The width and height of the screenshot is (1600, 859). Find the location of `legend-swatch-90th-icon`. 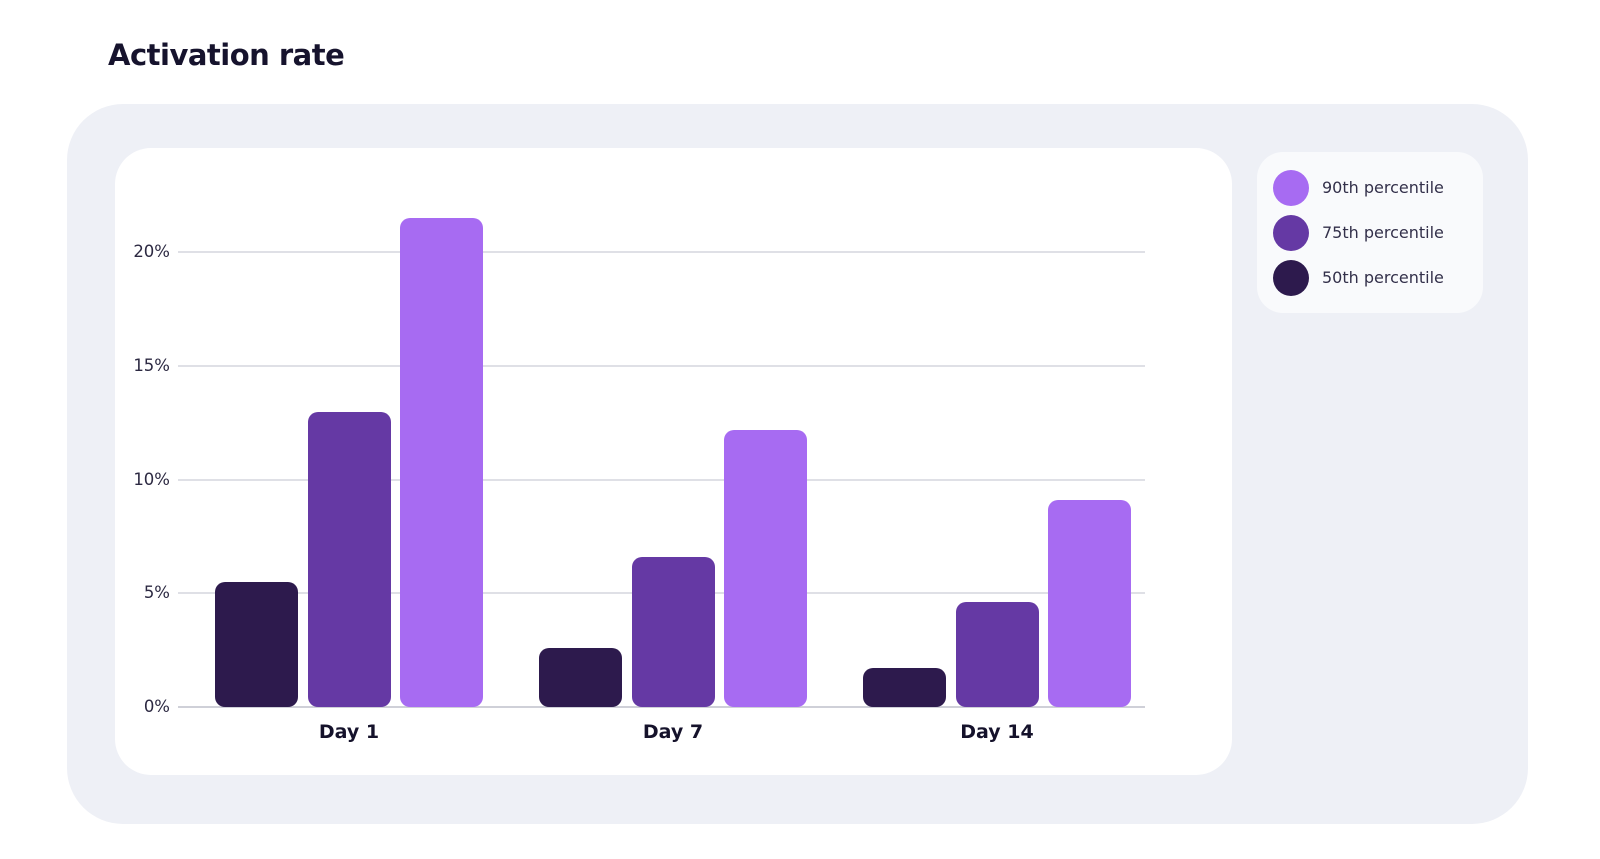

legend-swatch-90th-icon is located at coordinates (1291, 187).